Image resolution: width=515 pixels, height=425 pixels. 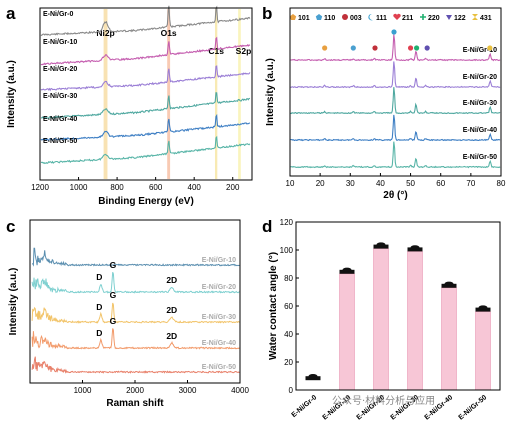 What do you see at coordinates (410, 183) in the screenshot?
I see `xrd-x-tick-label: 50` at bounding box center [410, 183].